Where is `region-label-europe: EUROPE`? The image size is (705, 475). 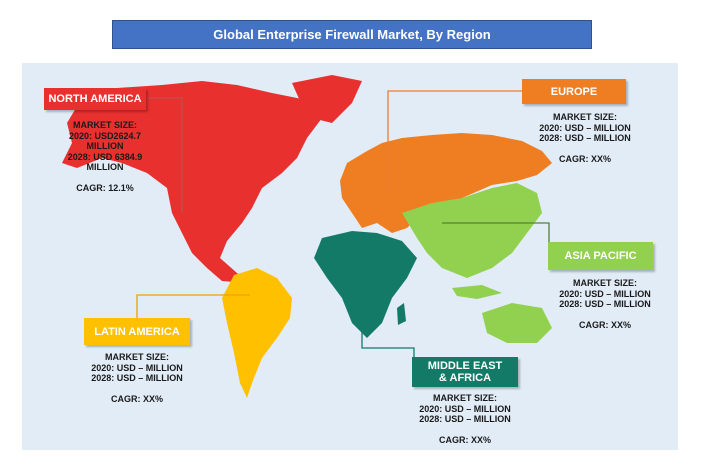 region-label-europe: EUROPE is located at coordinates (574, 91).